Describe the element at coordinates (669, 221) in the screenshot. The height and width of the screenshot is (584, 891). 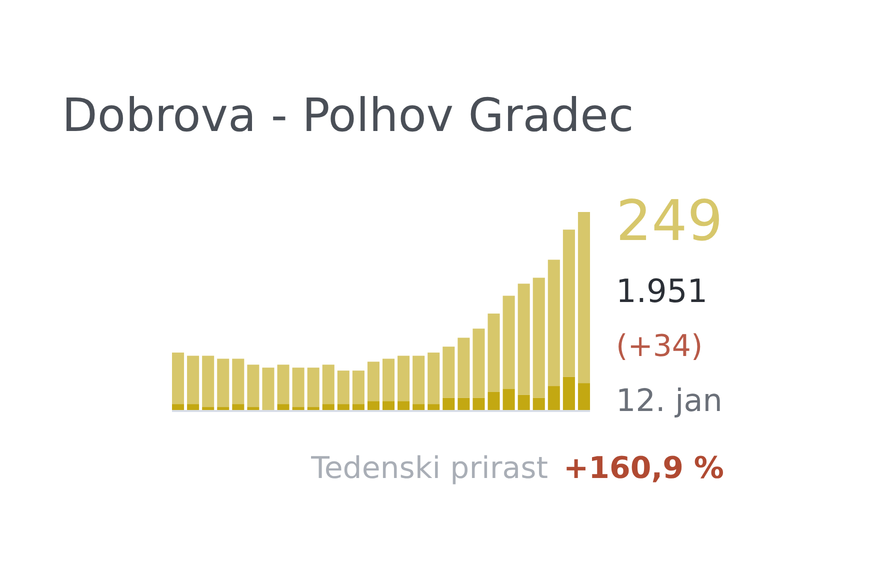
I see `text: 249` at that location.